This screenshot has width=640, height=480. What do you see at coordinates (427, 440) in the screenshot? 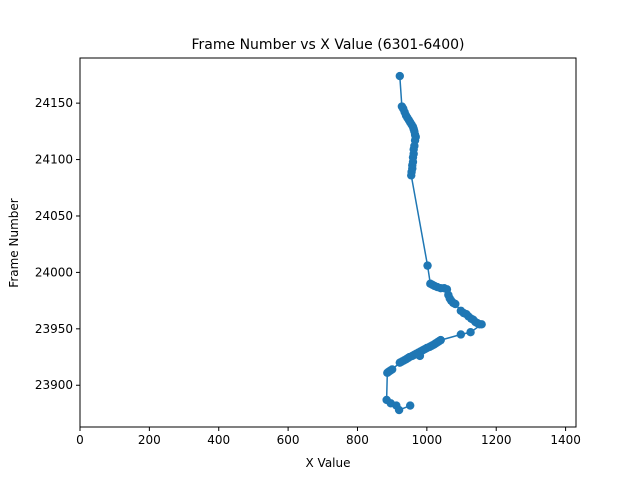
I see `x-tick-label: 1000` at bounding box center [427, 440].